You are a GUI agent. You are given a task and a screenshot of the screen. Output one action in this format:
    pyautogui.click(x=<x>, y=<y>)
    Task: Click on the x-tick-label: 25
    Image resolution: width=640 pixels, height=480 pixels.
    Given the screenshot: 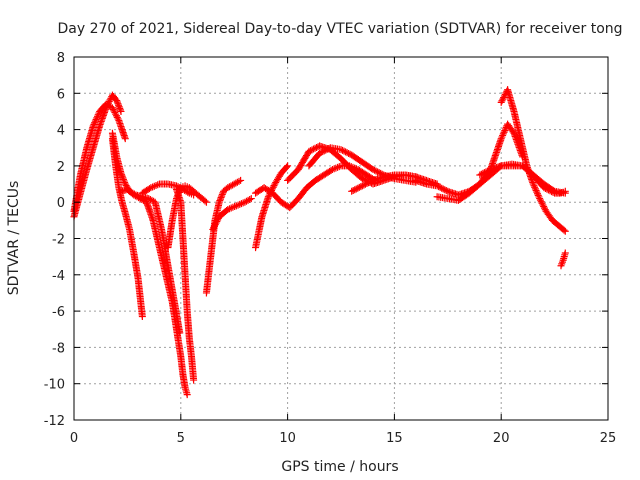 What is the action you would take?
    pyautogui.click(x=608, y=438)
    